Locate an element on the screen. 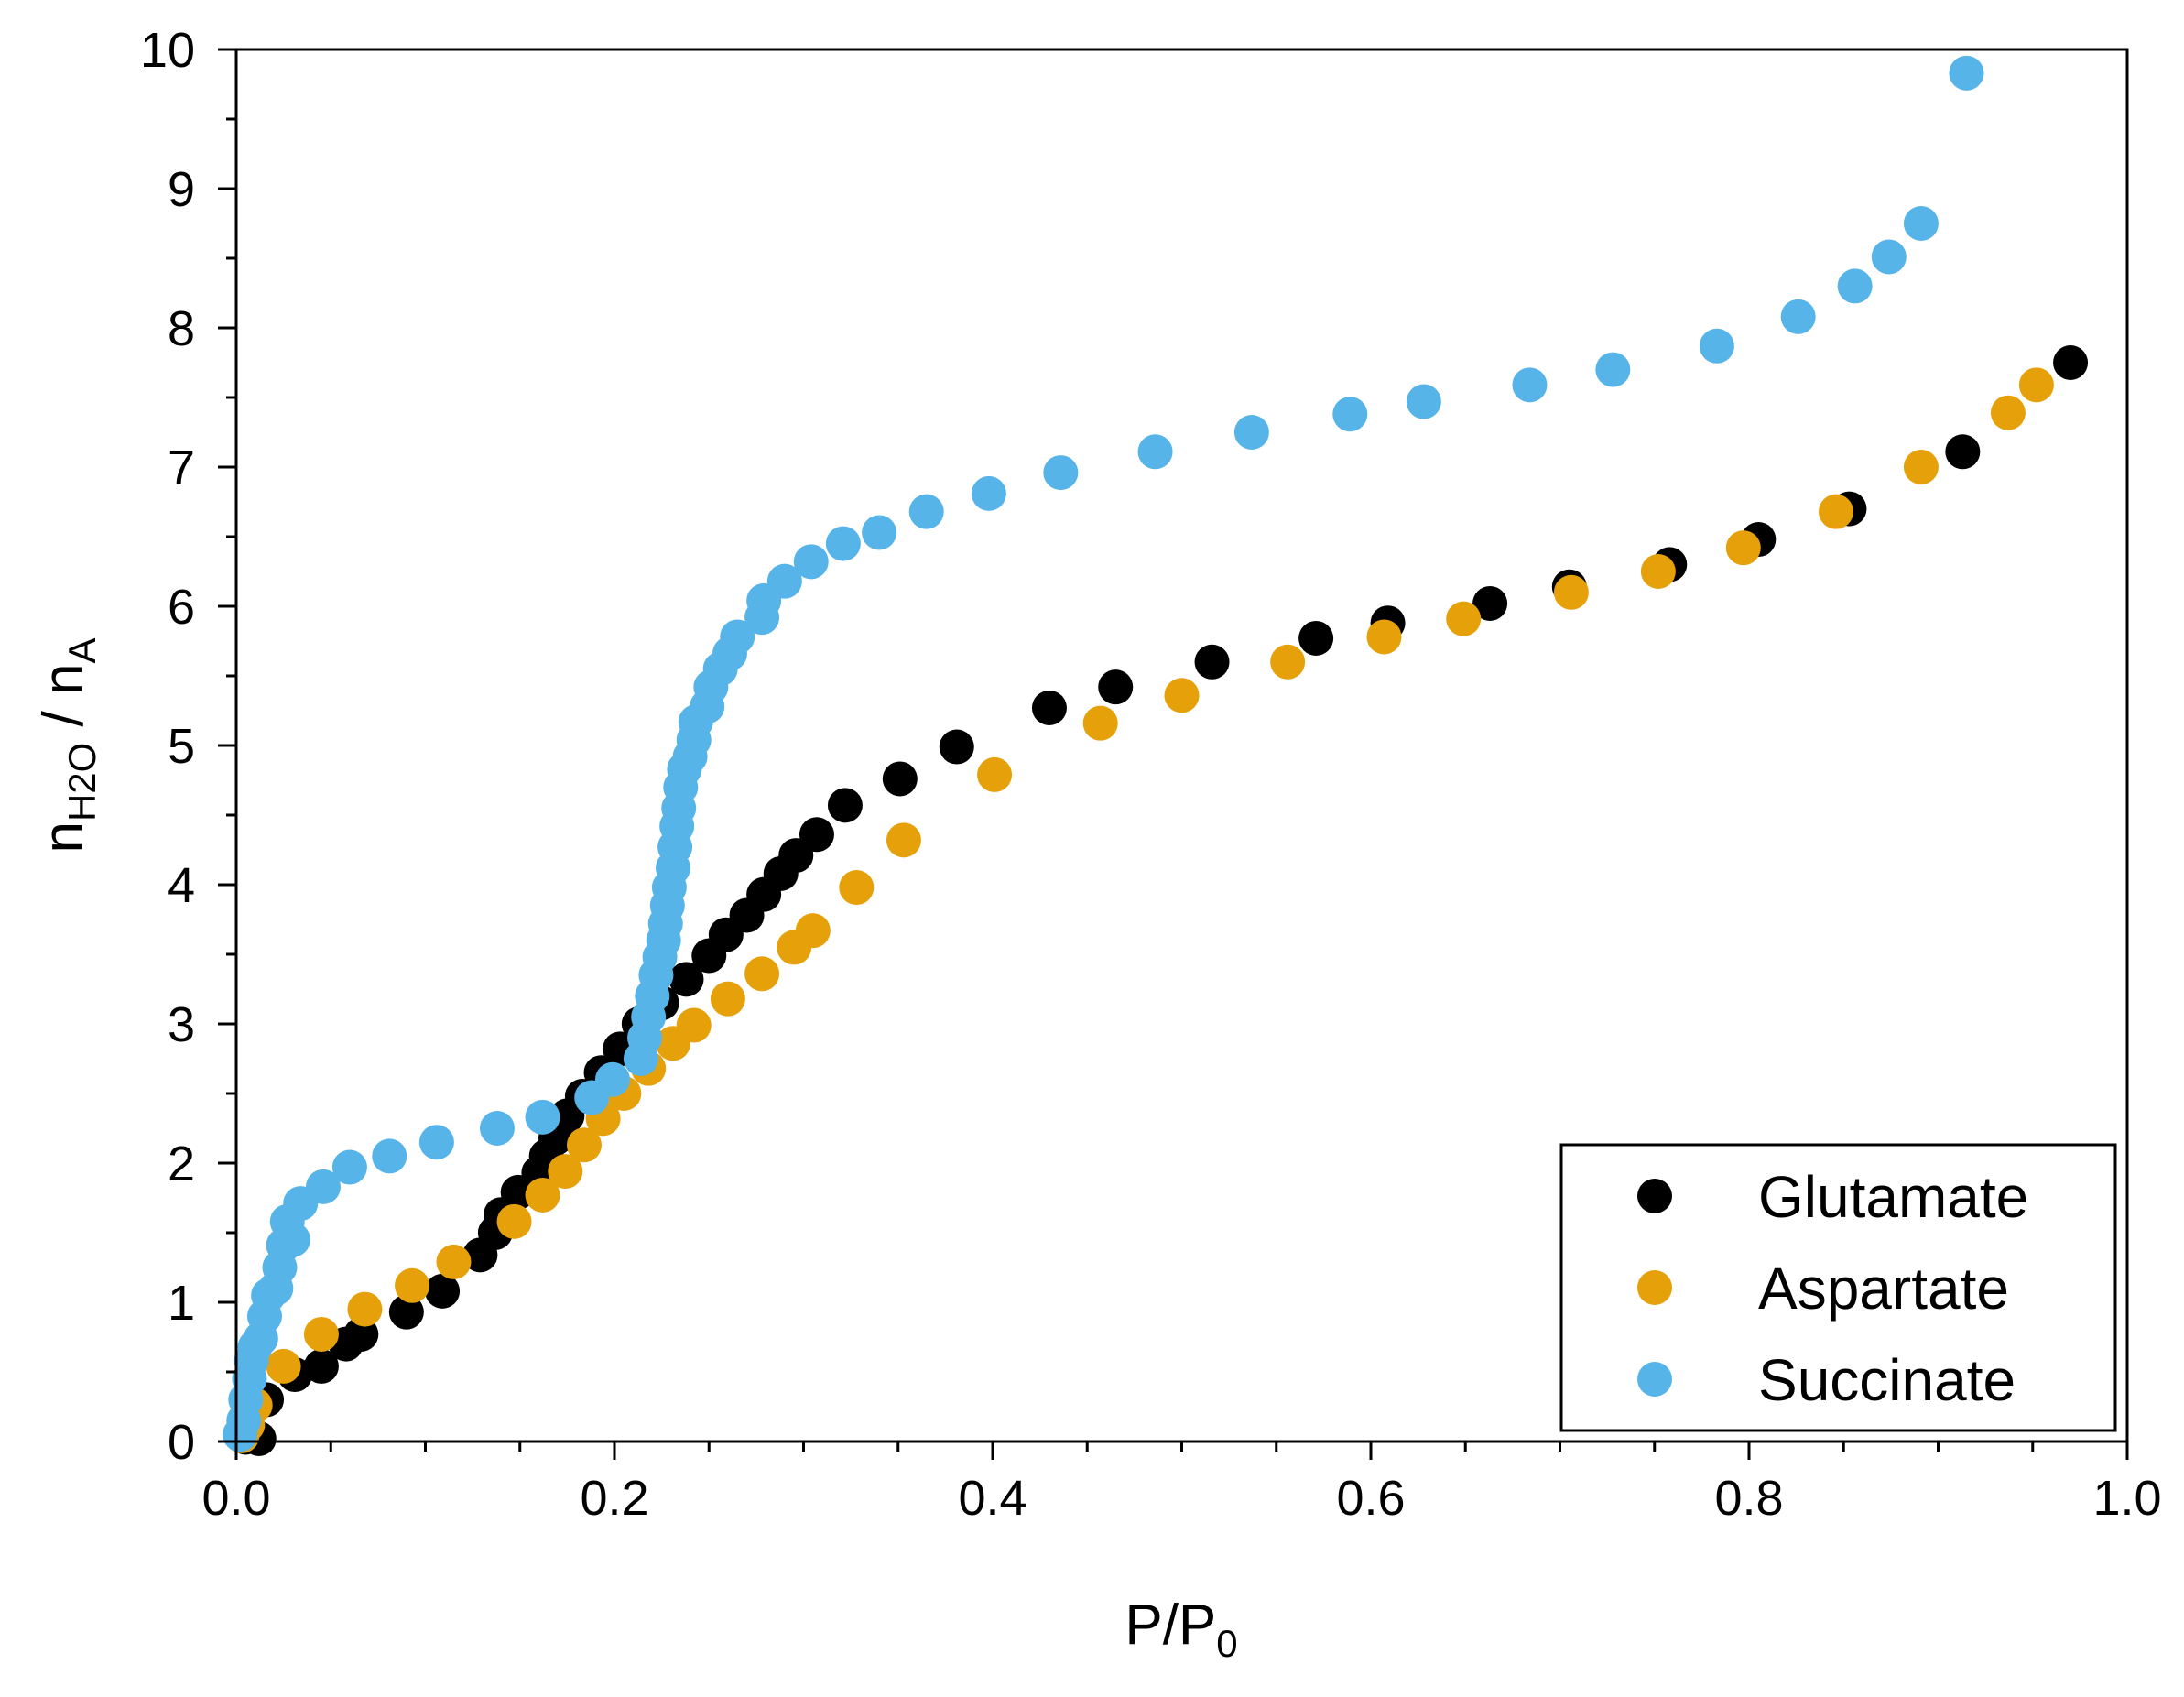 The image size is (2184, 1697). legend: Glutamate Aspartate Succinate is located at coordinates (1838, 1287).